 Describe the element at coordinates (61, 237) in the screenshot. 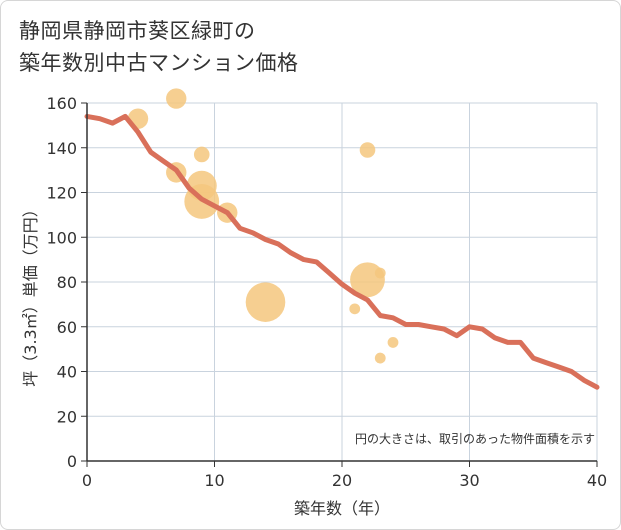

I see `y-tick-label: 100` at that location.